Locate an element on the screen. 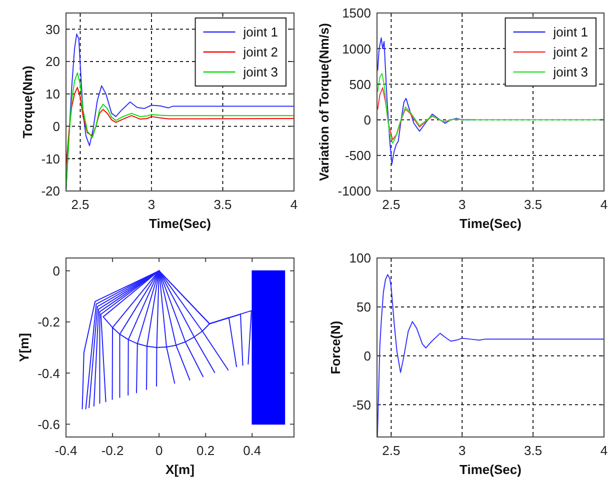 The height and width of the screenshot is (478, 615). x-tick-label: -0.2 is located at coordinates (112, 450).